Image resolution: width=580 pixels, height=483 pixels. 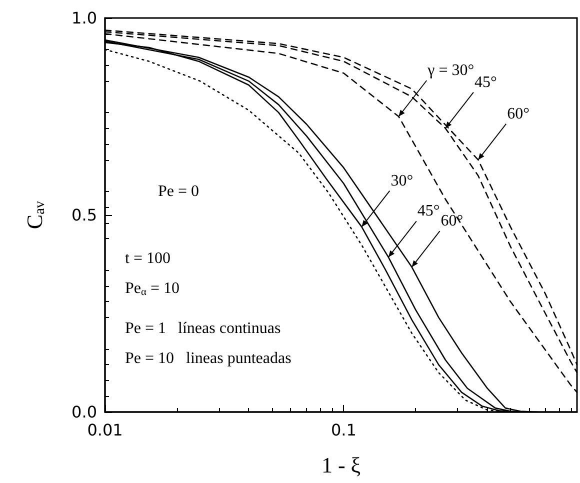 What do you see at coordinates (402, 181) in the screenshot?
I see `annotation: 30°` at bounding box center [402, 181].